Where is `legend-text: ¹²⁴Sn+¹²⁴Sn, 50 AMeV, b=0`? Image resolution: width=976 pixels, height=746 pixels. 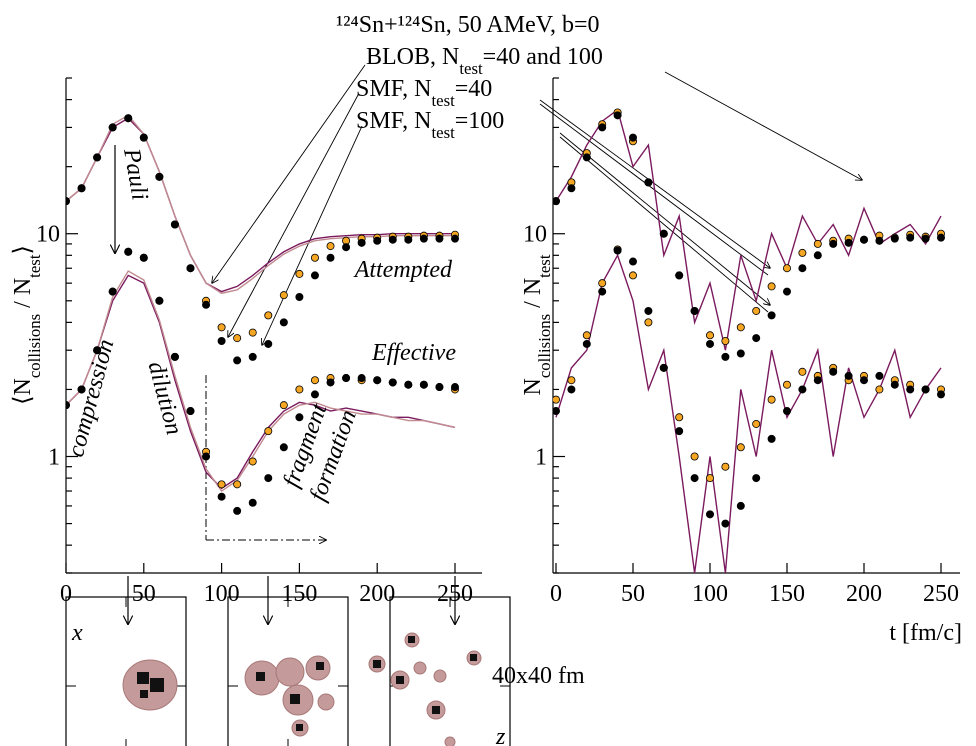 legend-text: ¹²⁴Sn+¹²⁴Sn, 50 AMeV, b=0 is located at coordinates (468, 25).